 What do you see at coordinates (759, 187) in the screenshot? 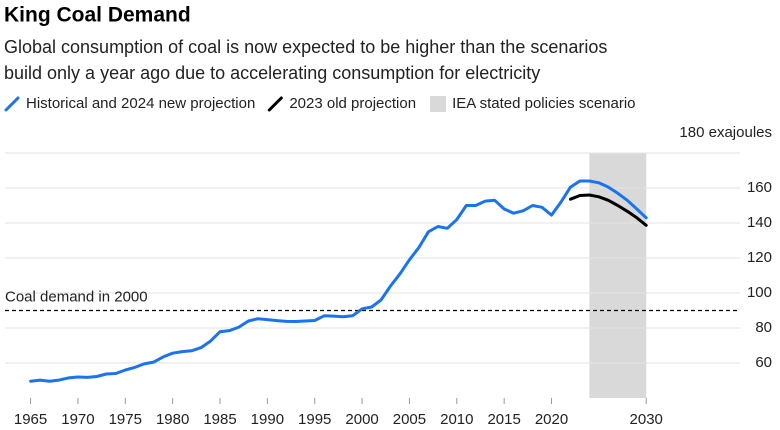
I see `y-tick-label: 160` at bounding box center [759, 187].